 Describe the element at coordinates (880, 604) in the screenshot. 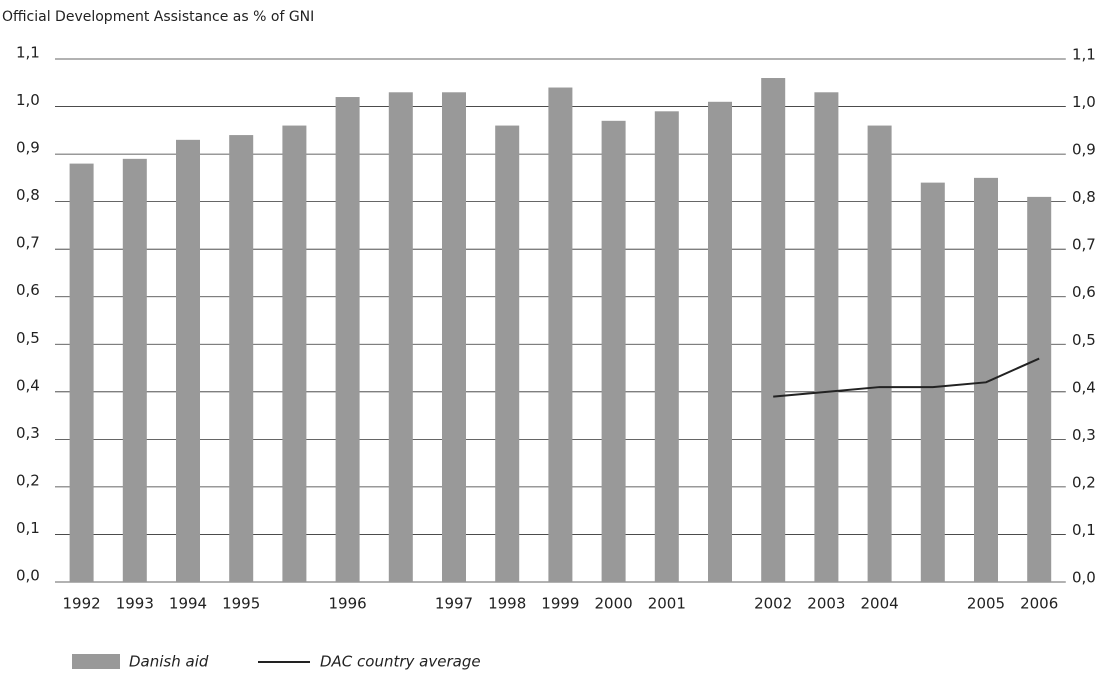

I see `x-tick-label: 2004` at that location.